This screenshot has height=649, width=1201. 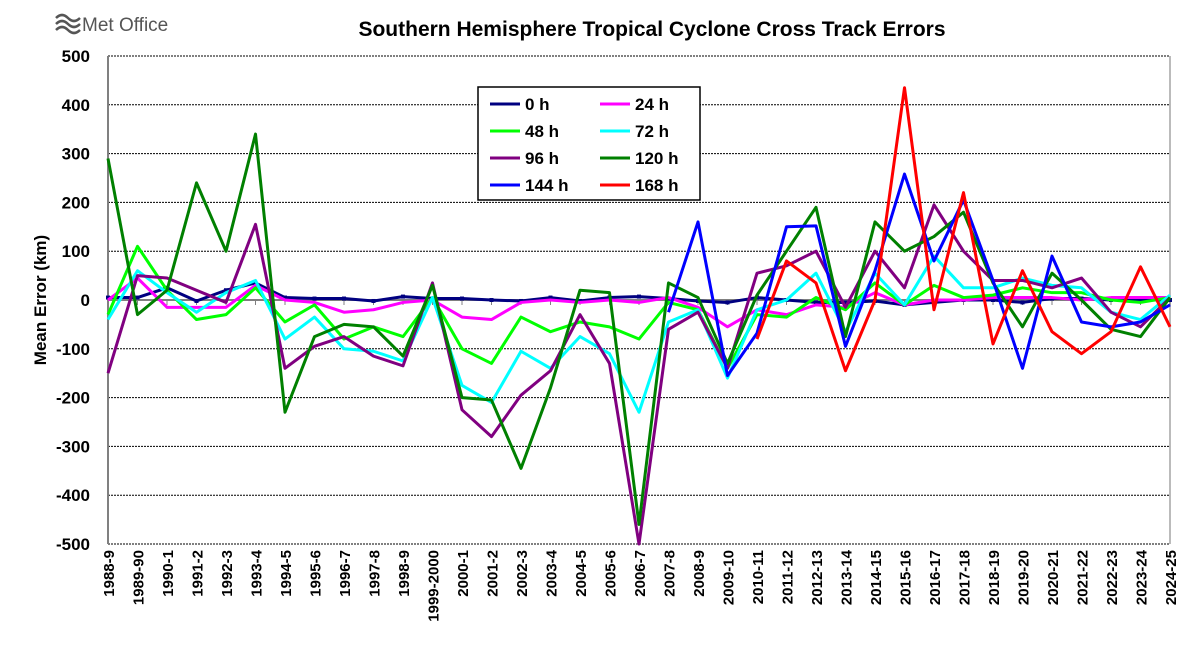 I want to click on x-tick-label: 2012-13, so click(x=817, y=577).